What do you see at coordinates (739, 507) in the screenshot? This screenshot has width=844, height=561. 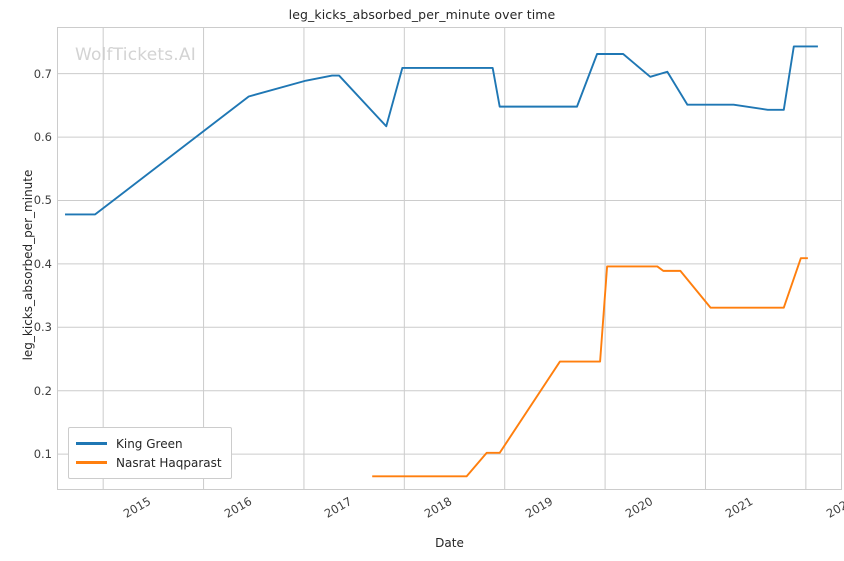 I see `x-tick-label: 2021` at bounding box center [739, 507].